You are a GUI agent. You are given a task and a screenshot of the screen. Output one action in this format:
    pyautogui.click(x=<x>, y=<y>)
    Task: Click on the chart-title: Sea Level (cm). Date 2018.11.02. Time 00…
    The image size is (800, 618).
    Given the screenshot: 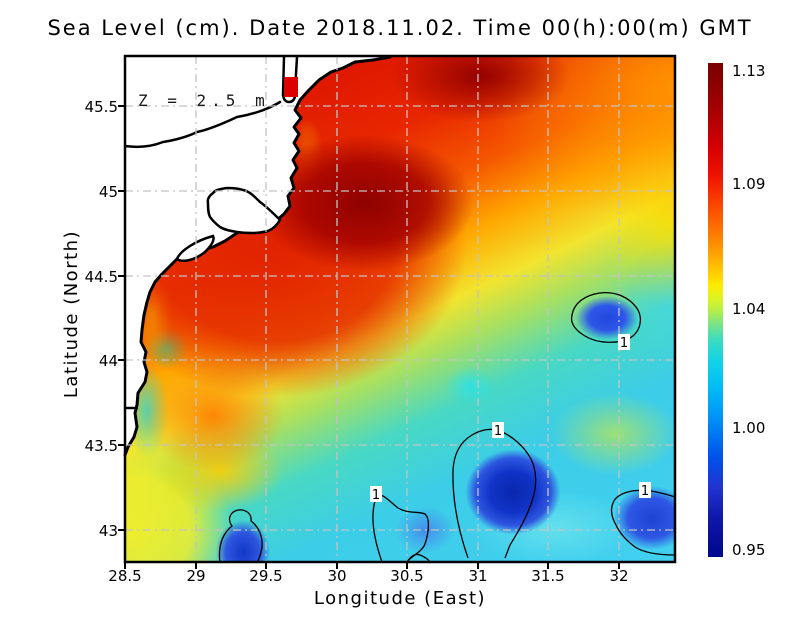 What is the action you would take?
    pyautogui.click(x=400, y=28)
    